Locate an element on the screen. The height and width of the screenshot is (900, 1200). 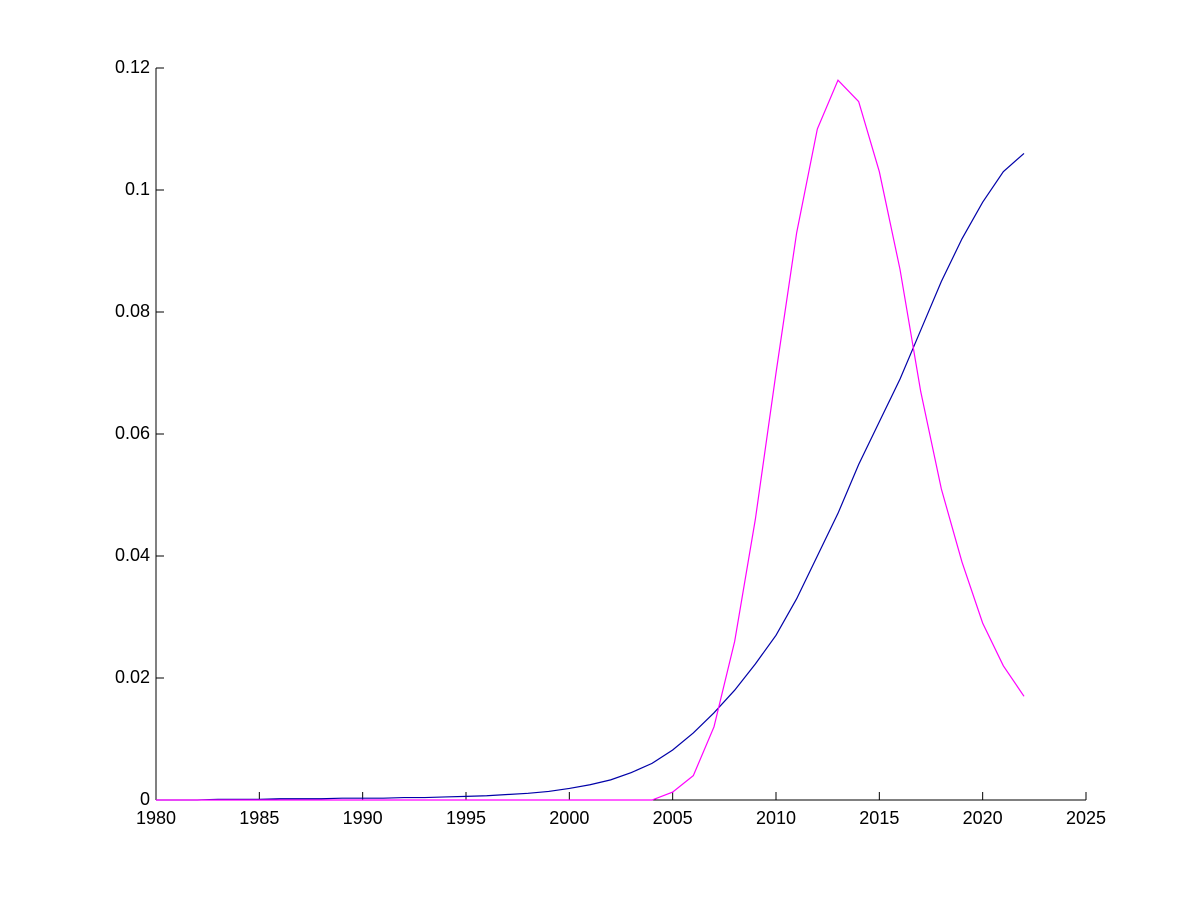
x-tick-label: 2000 is located at coordinates (569, 818).